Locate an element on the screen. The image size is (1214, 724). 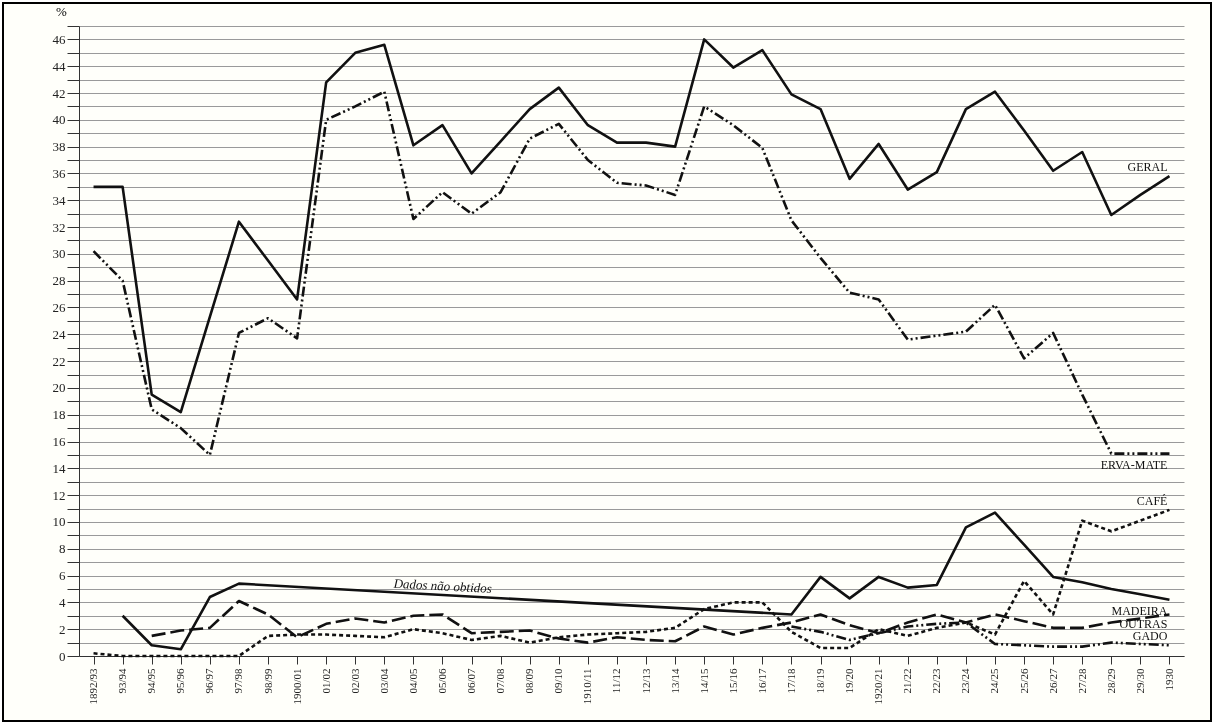
x-tick-label: 04/05 is located at coordinates (412, 681).